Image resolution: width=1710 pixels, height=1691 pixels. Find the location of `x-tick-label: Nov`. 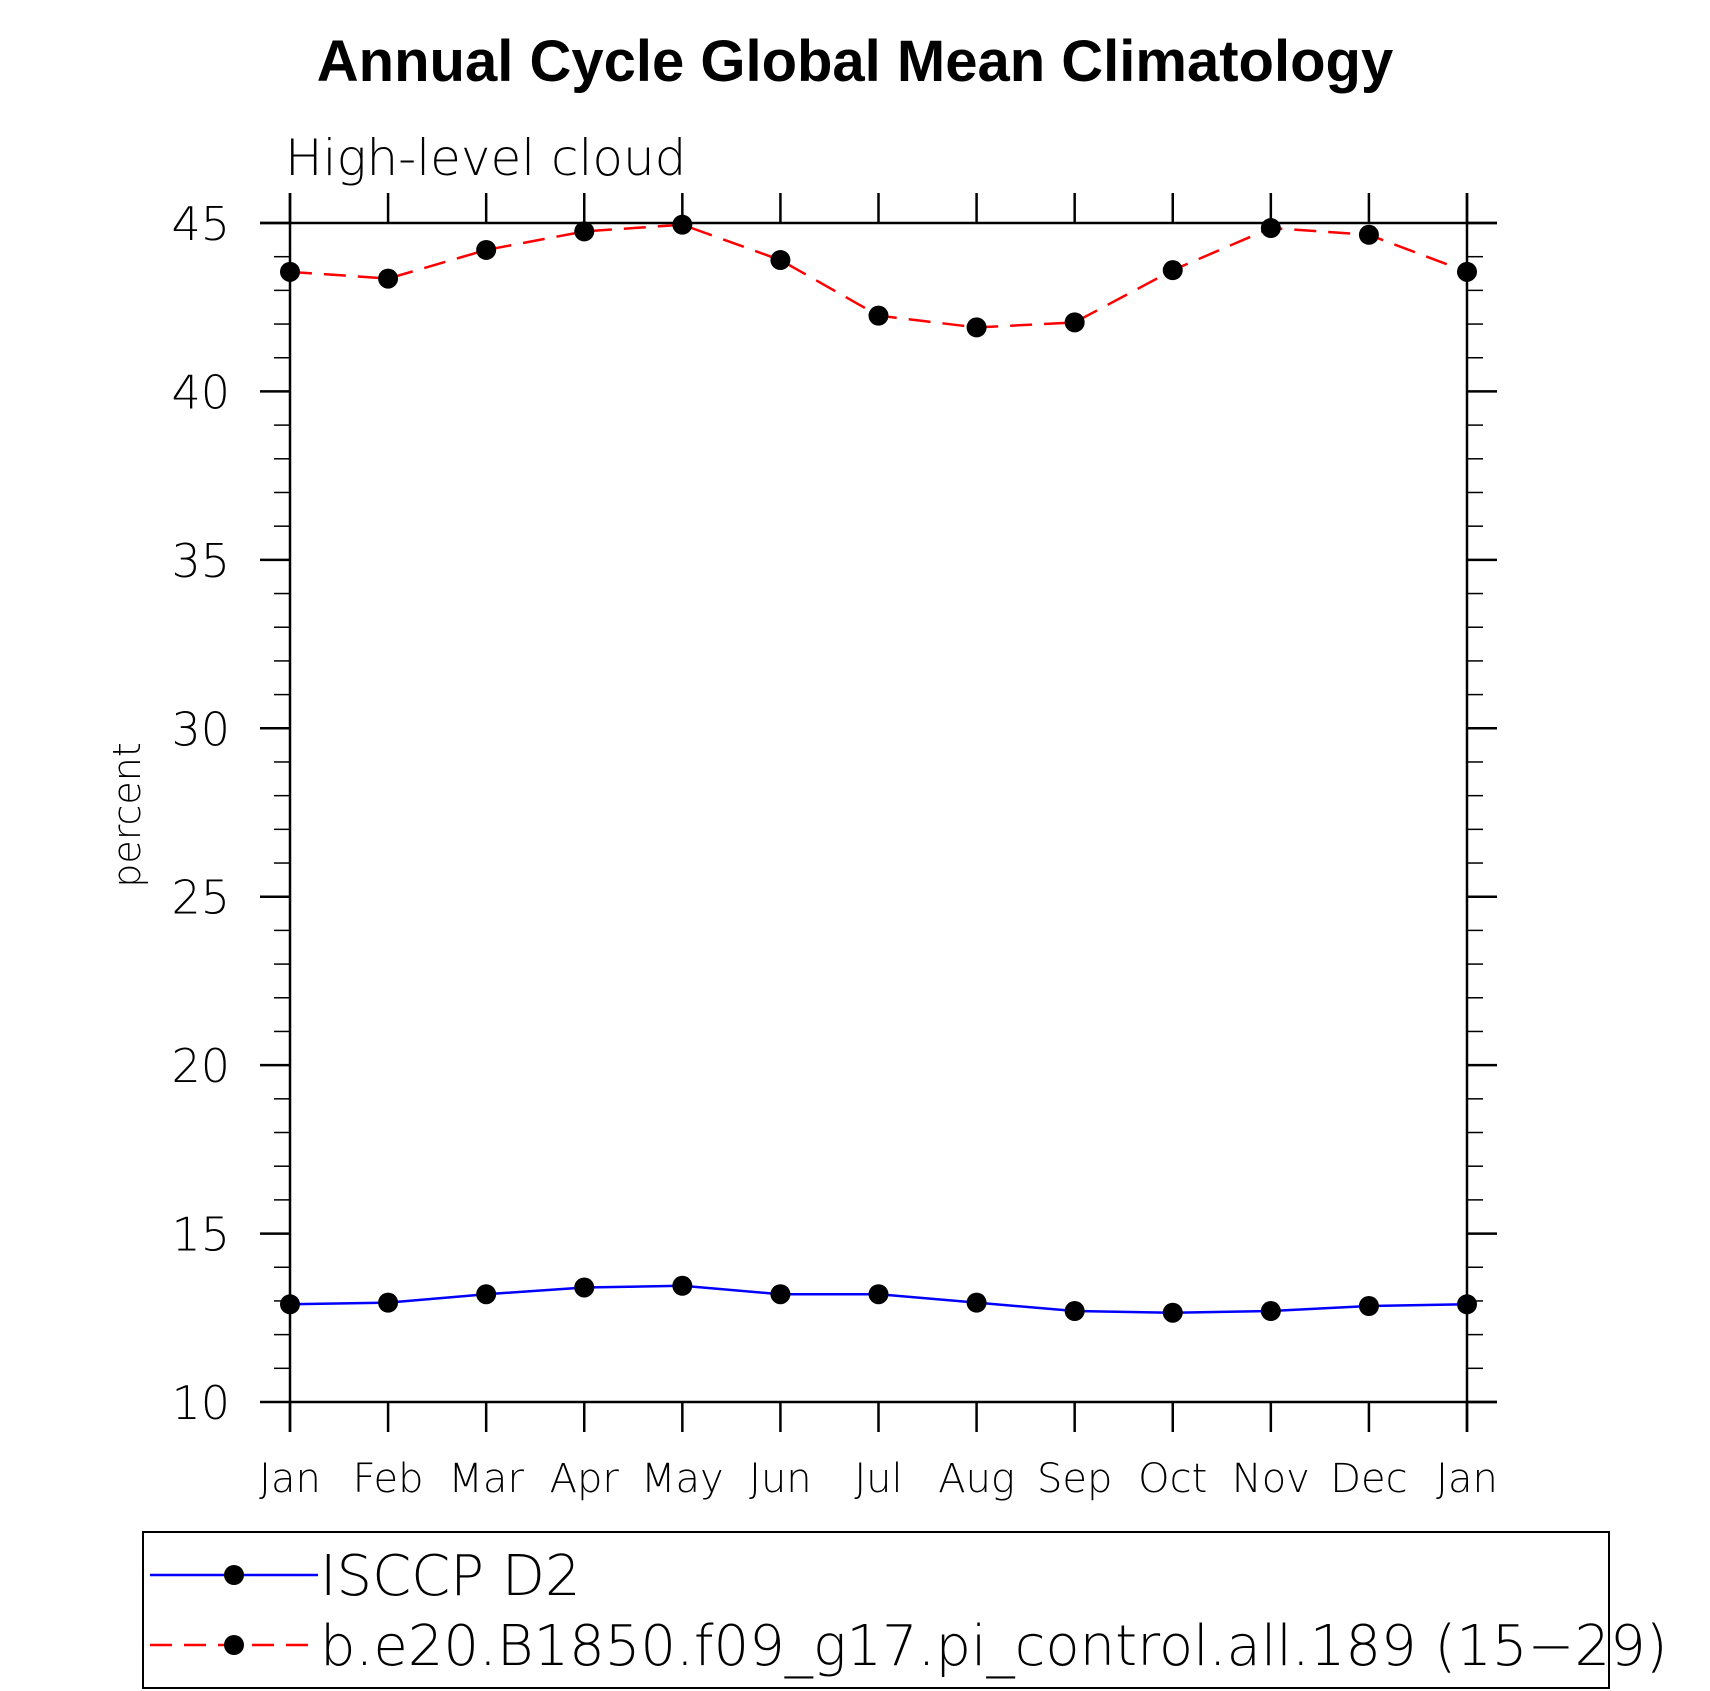

x-tick-label: Nov is located at coordinates (1271, 1479).